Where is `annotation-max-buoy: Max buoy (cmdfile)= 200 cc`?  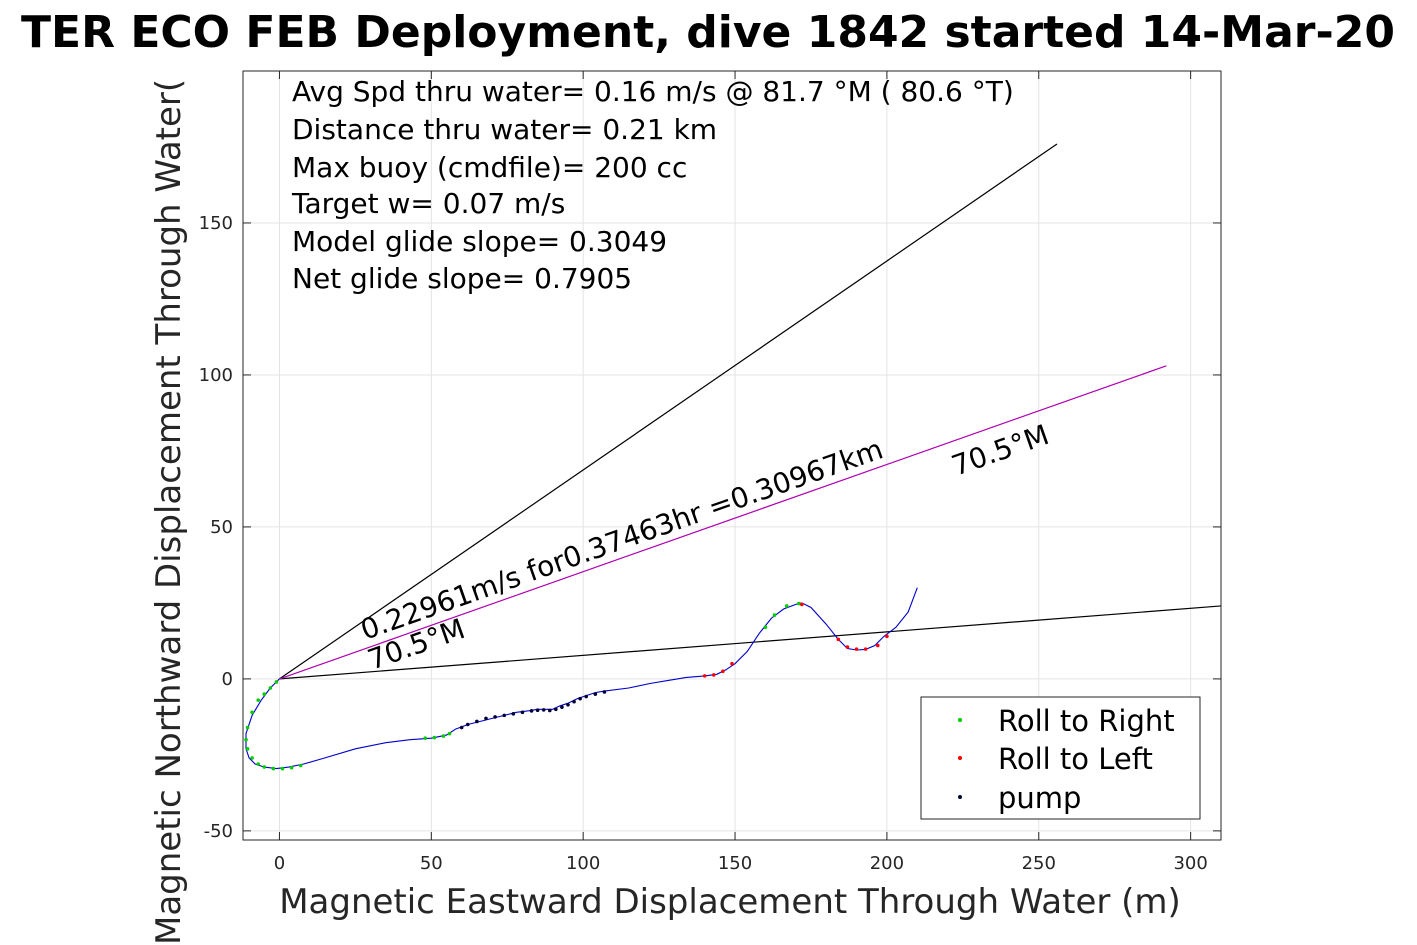 annotation-max-buoy: Max buoy (cmdfile)= 200 cc is located at coordinates (489, 167).